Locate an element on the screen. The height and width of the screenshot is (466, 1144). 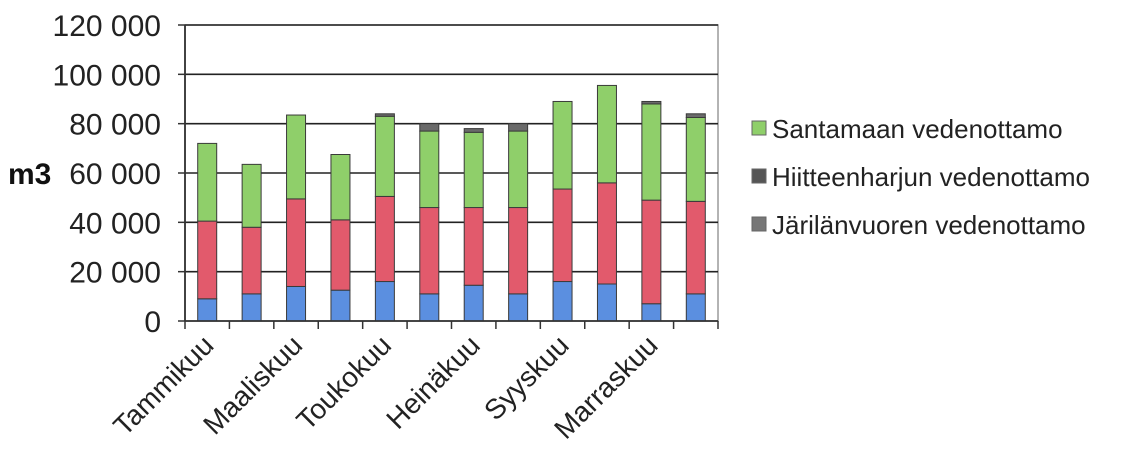
y-tick-label: 20 000 is located at coordinates (115, 273).